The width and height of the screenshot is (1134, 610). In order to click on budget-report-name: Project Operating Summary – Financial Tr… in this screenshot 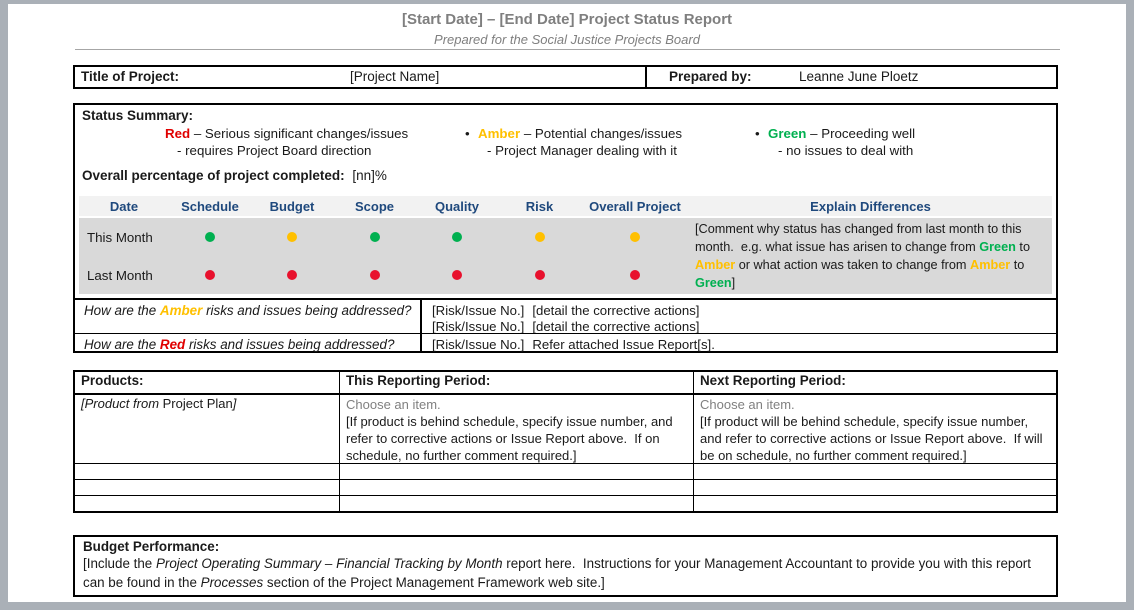, I will do `click(329, 563)`.